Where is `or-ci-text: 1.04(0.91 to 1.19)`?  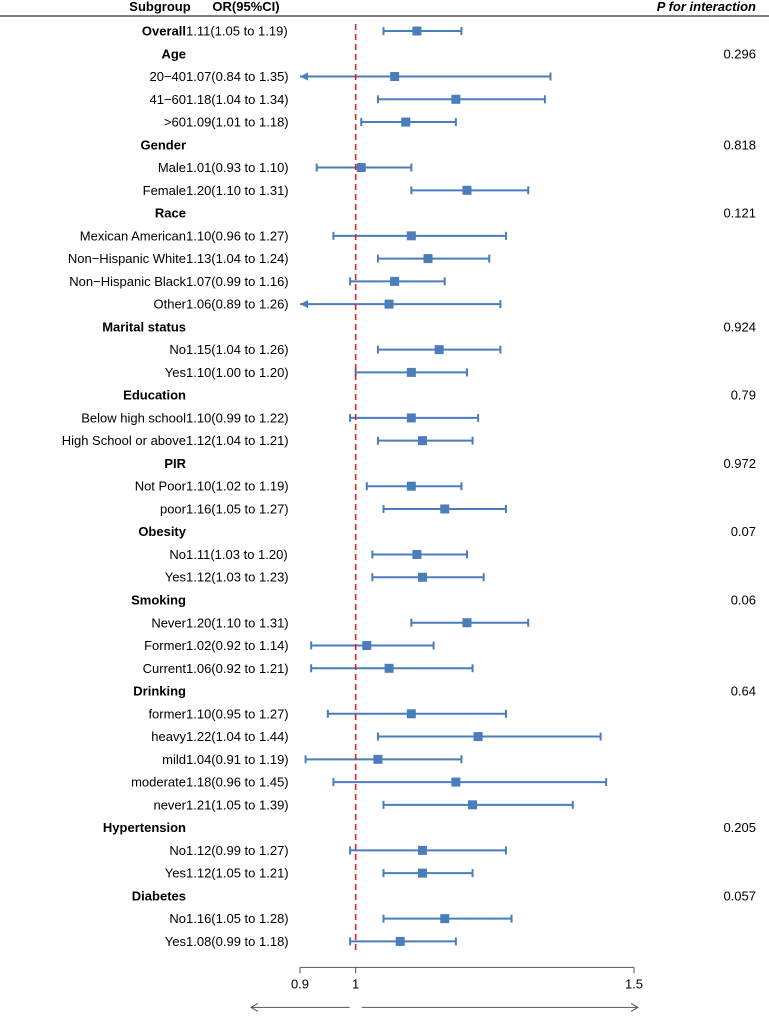
or-ci-text: 1.04(0.91 to 1.19) is located at coordinates (237, 759).